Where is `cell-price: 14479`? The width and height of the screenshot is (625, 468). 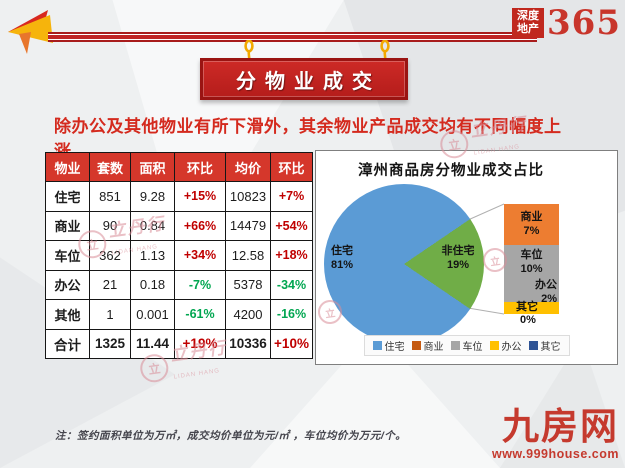
cell-price: 14479 is located at coordinates (248, 225).